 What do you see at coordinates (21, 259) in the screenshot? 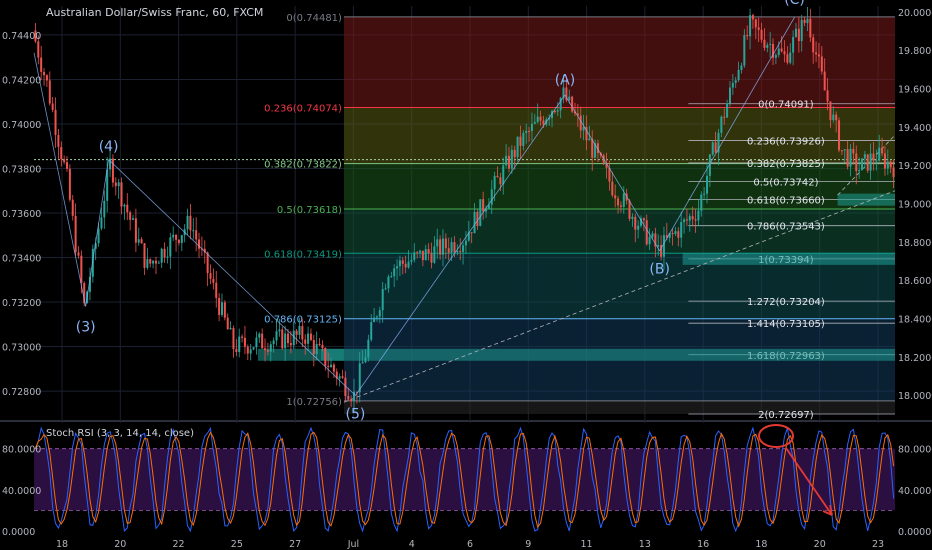
I see `left-axis-tick-label: 0.73400` at bounding box center [21, 259].